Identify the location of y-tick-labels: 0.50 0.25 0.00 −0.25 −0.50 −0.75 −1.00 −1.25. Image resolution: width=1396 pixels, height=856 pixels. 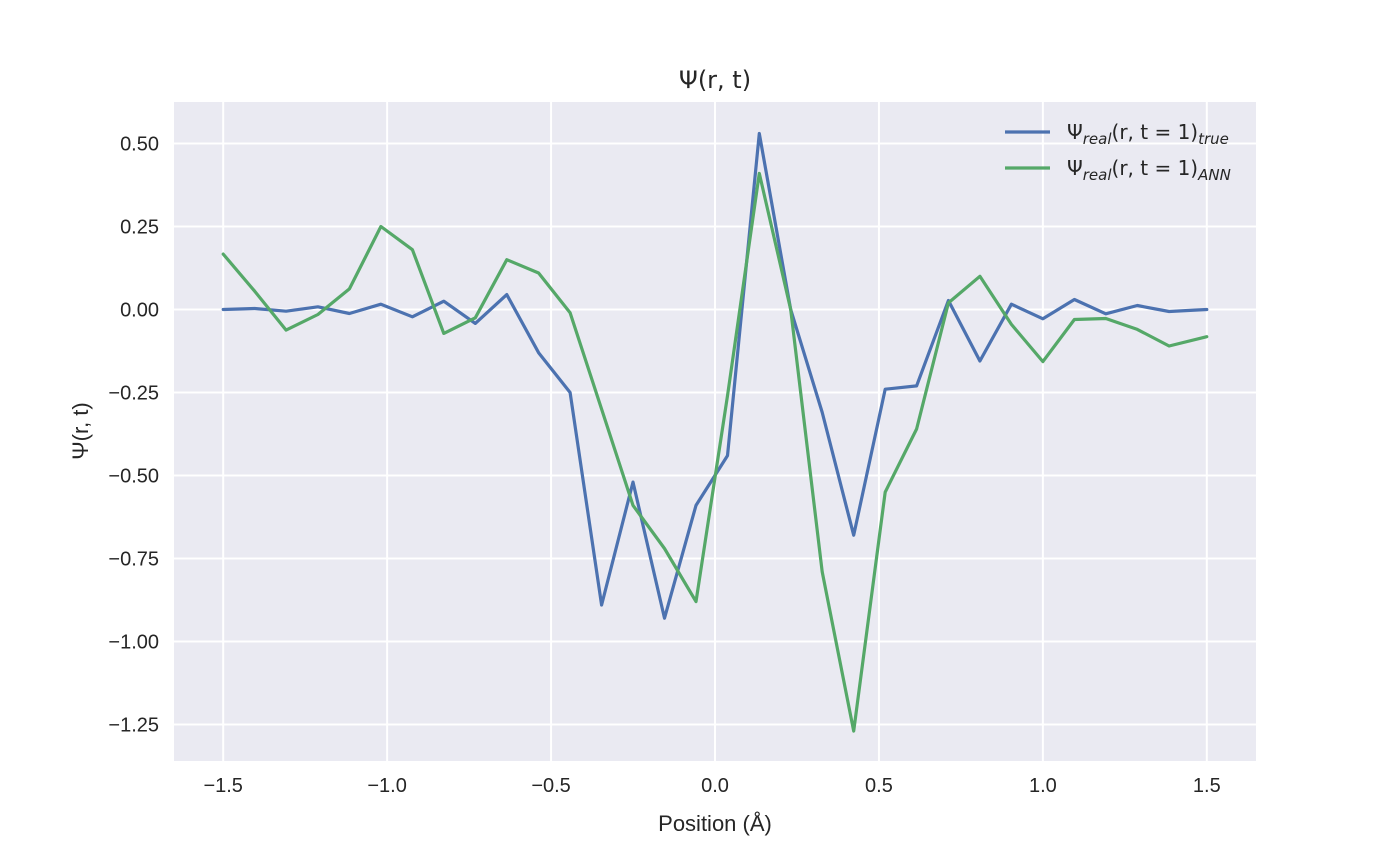
(133, 434).